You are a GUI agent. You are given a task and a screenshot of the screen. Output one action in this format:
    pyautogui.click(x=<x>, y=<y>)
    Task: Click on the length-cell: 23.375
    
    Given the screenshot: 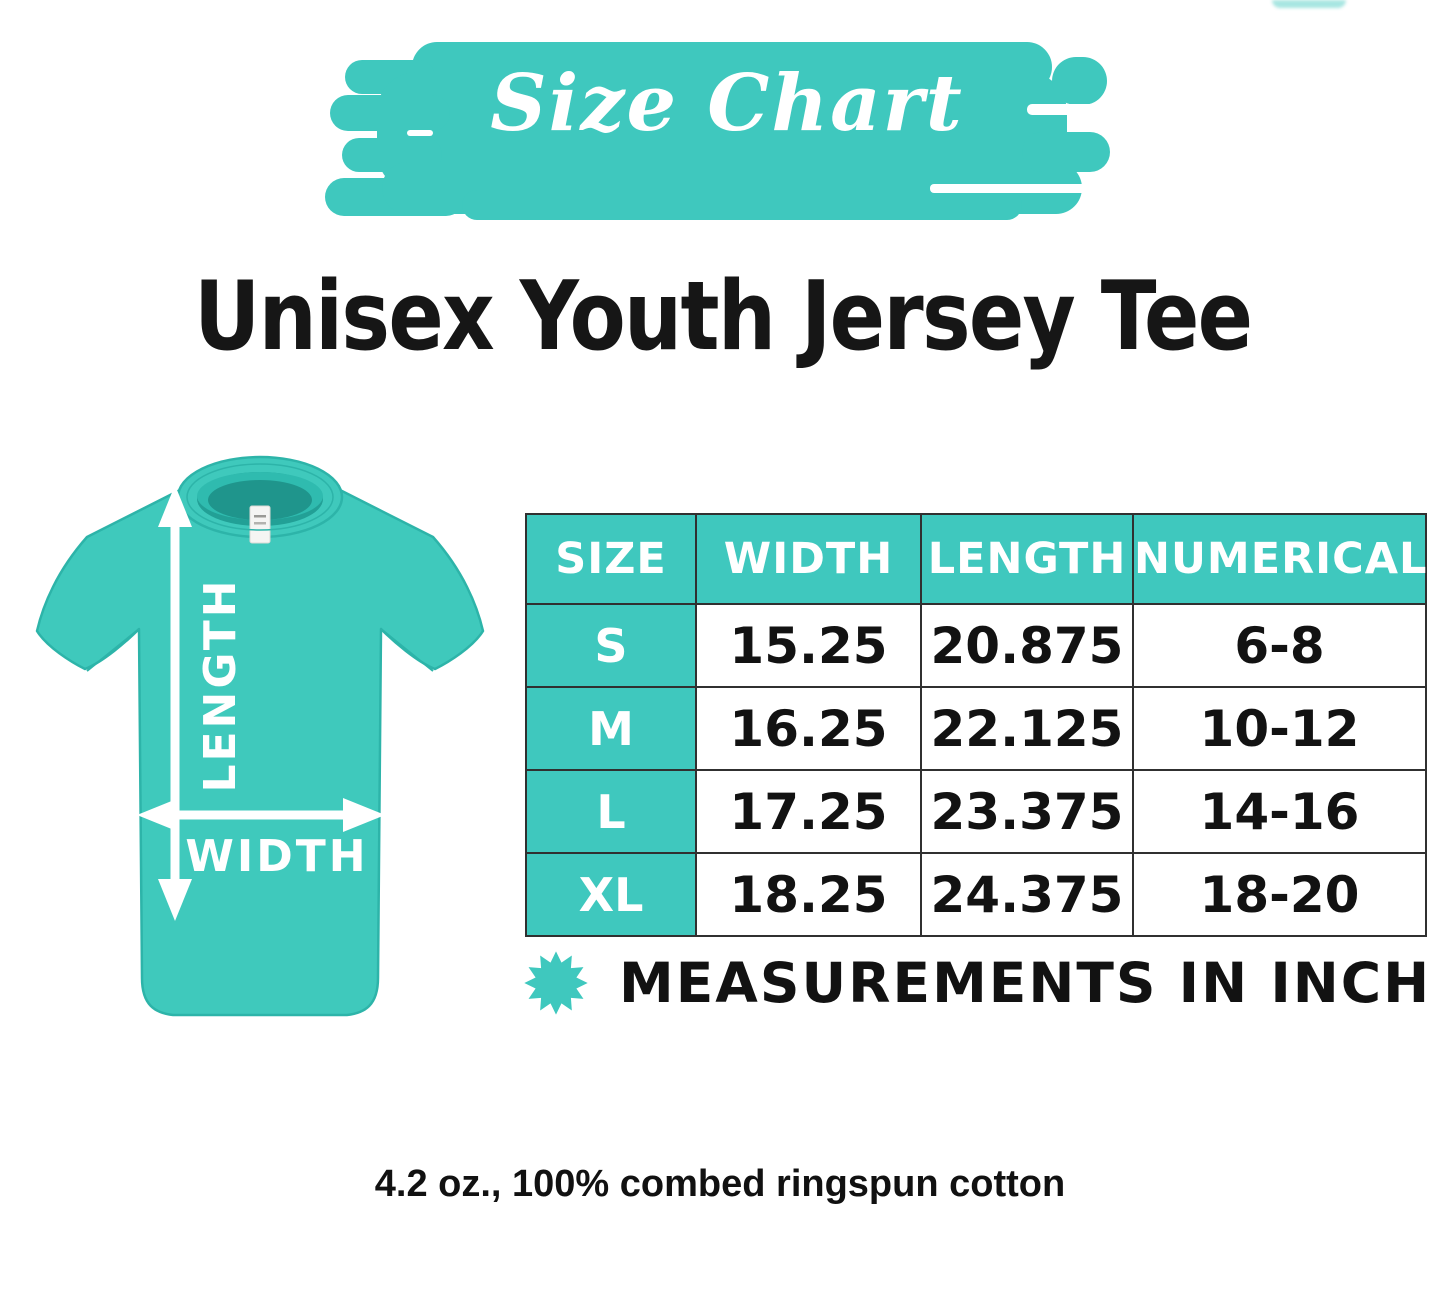 What is the action you would take?
    pyautogui.click(x=1027, y=811)
    